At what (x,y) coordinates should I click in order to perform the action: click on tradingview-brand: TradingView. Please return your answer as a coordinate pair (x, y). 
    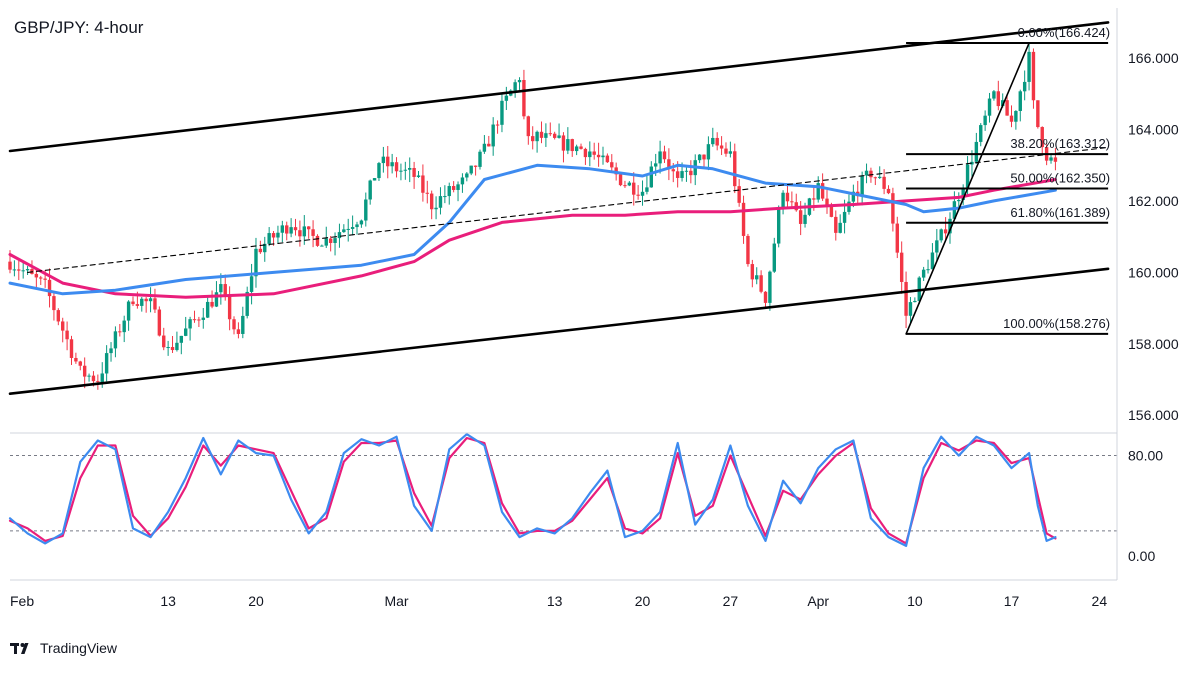
    Looking at the image, I should click on (63, 648).